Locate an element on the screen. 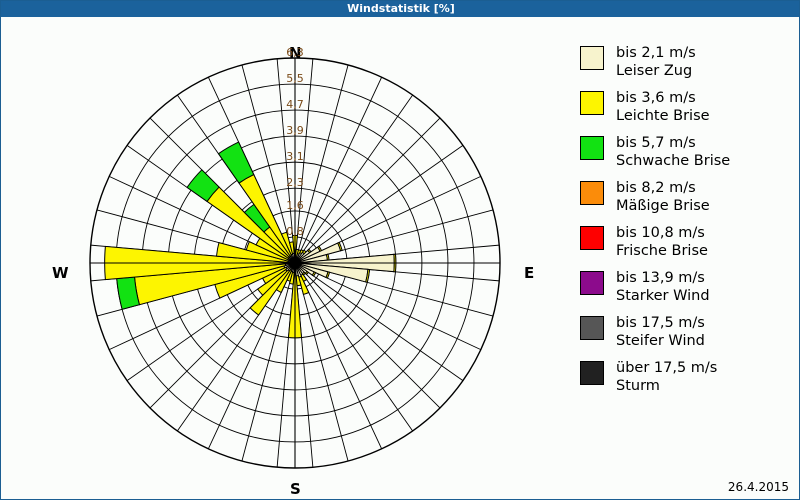 The height and width of the screenshot is (500, 800). radial-tick-label: 6,3 is located at coordinates (295, 52).